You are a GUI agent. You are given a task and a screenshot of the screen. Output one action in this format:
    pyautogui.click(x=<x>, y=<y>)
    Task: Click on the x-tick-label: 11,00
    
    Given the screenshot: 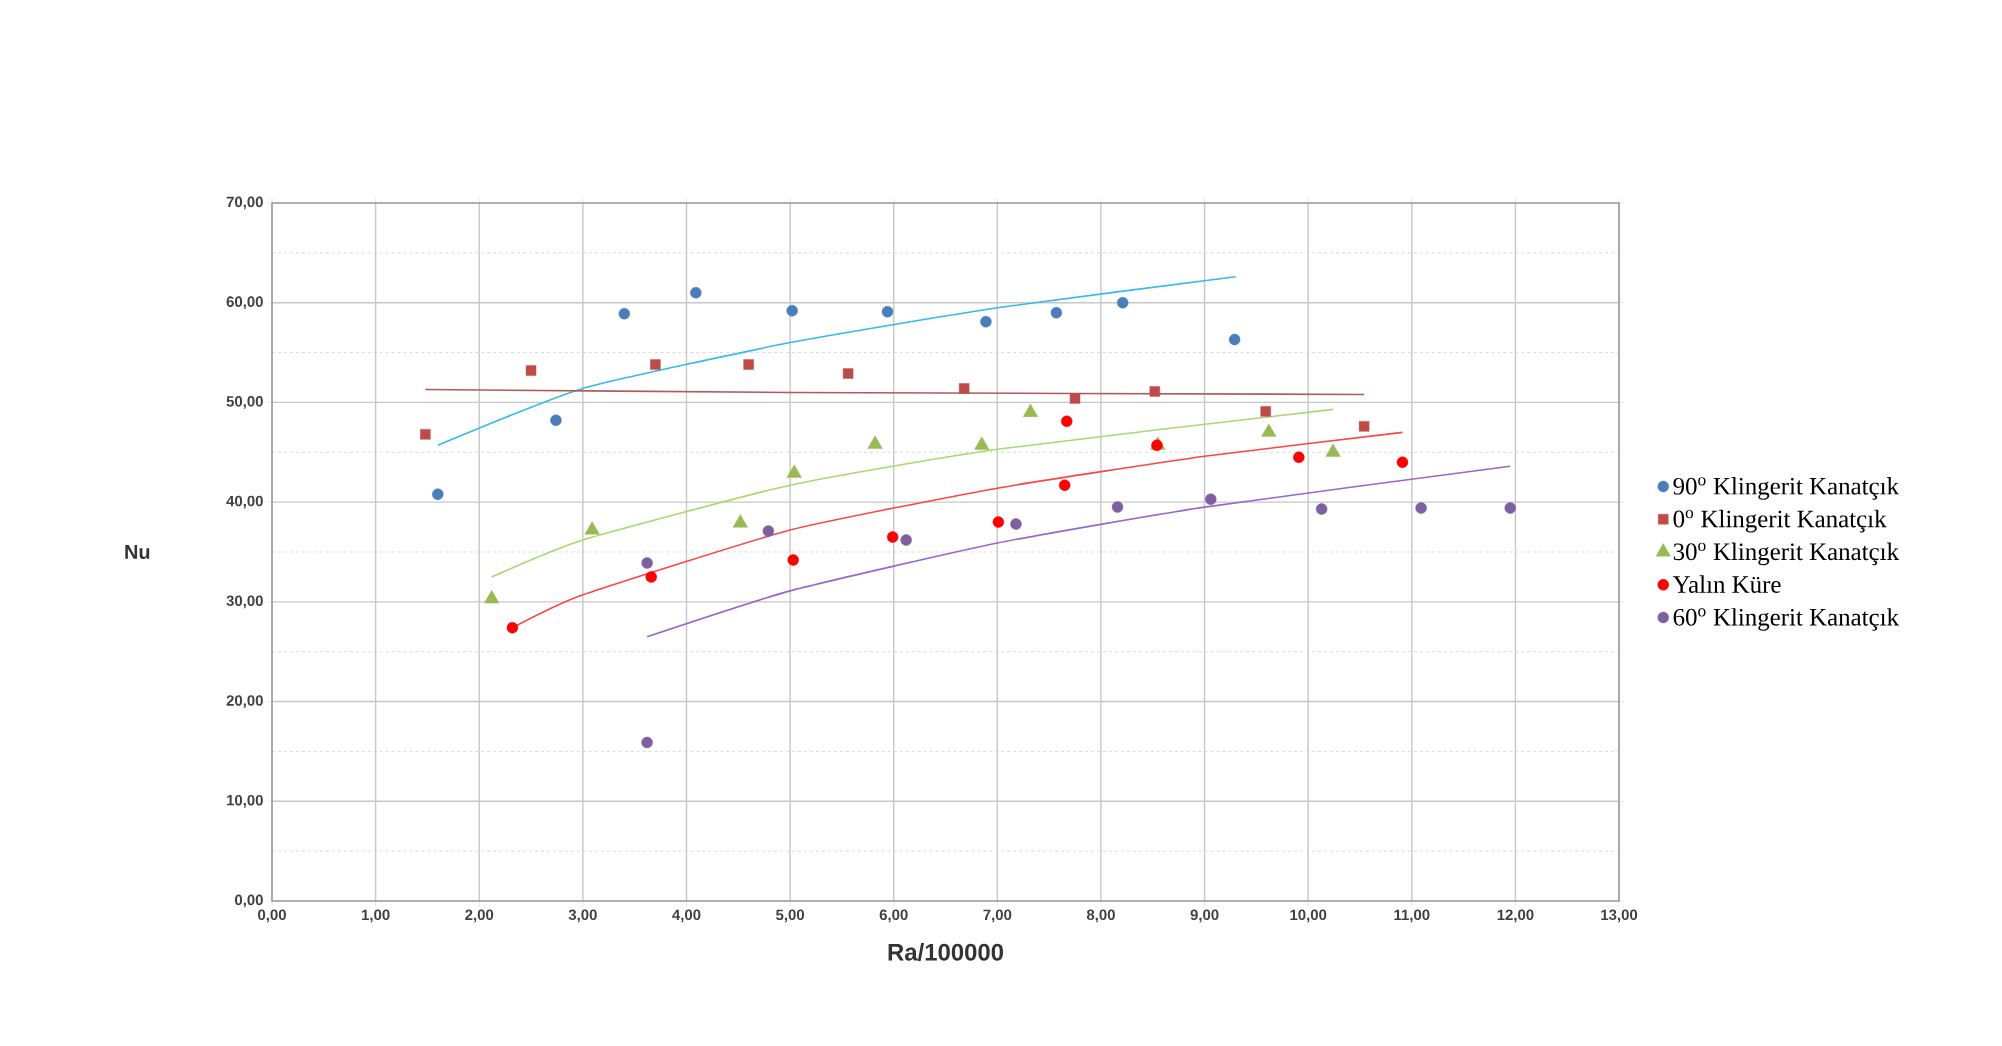 What is the action you would take?
    pyautogui.click(x=1412, y=916)
    